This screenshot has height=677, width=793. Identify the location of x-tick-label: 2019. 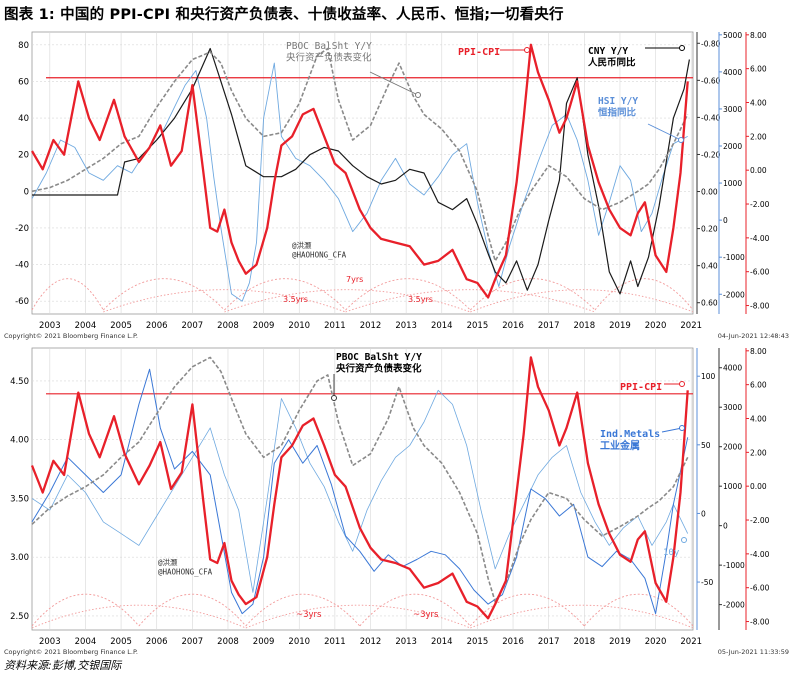
(620, 642).